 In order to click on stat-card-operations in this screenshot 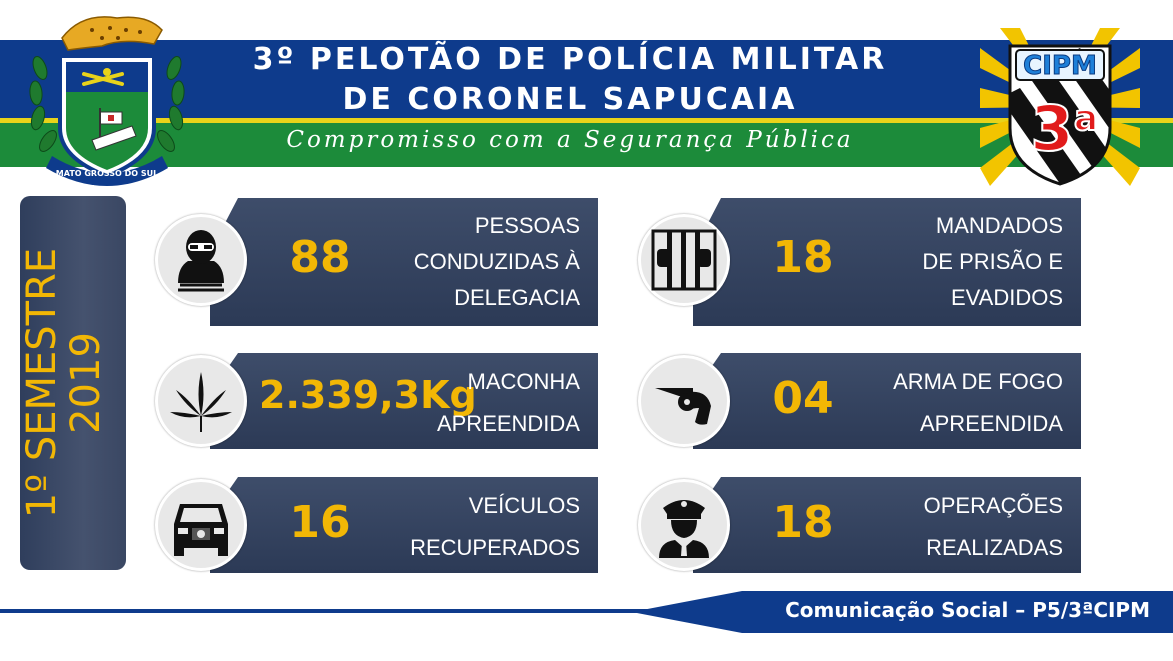, I will do `click(887, 525)`.